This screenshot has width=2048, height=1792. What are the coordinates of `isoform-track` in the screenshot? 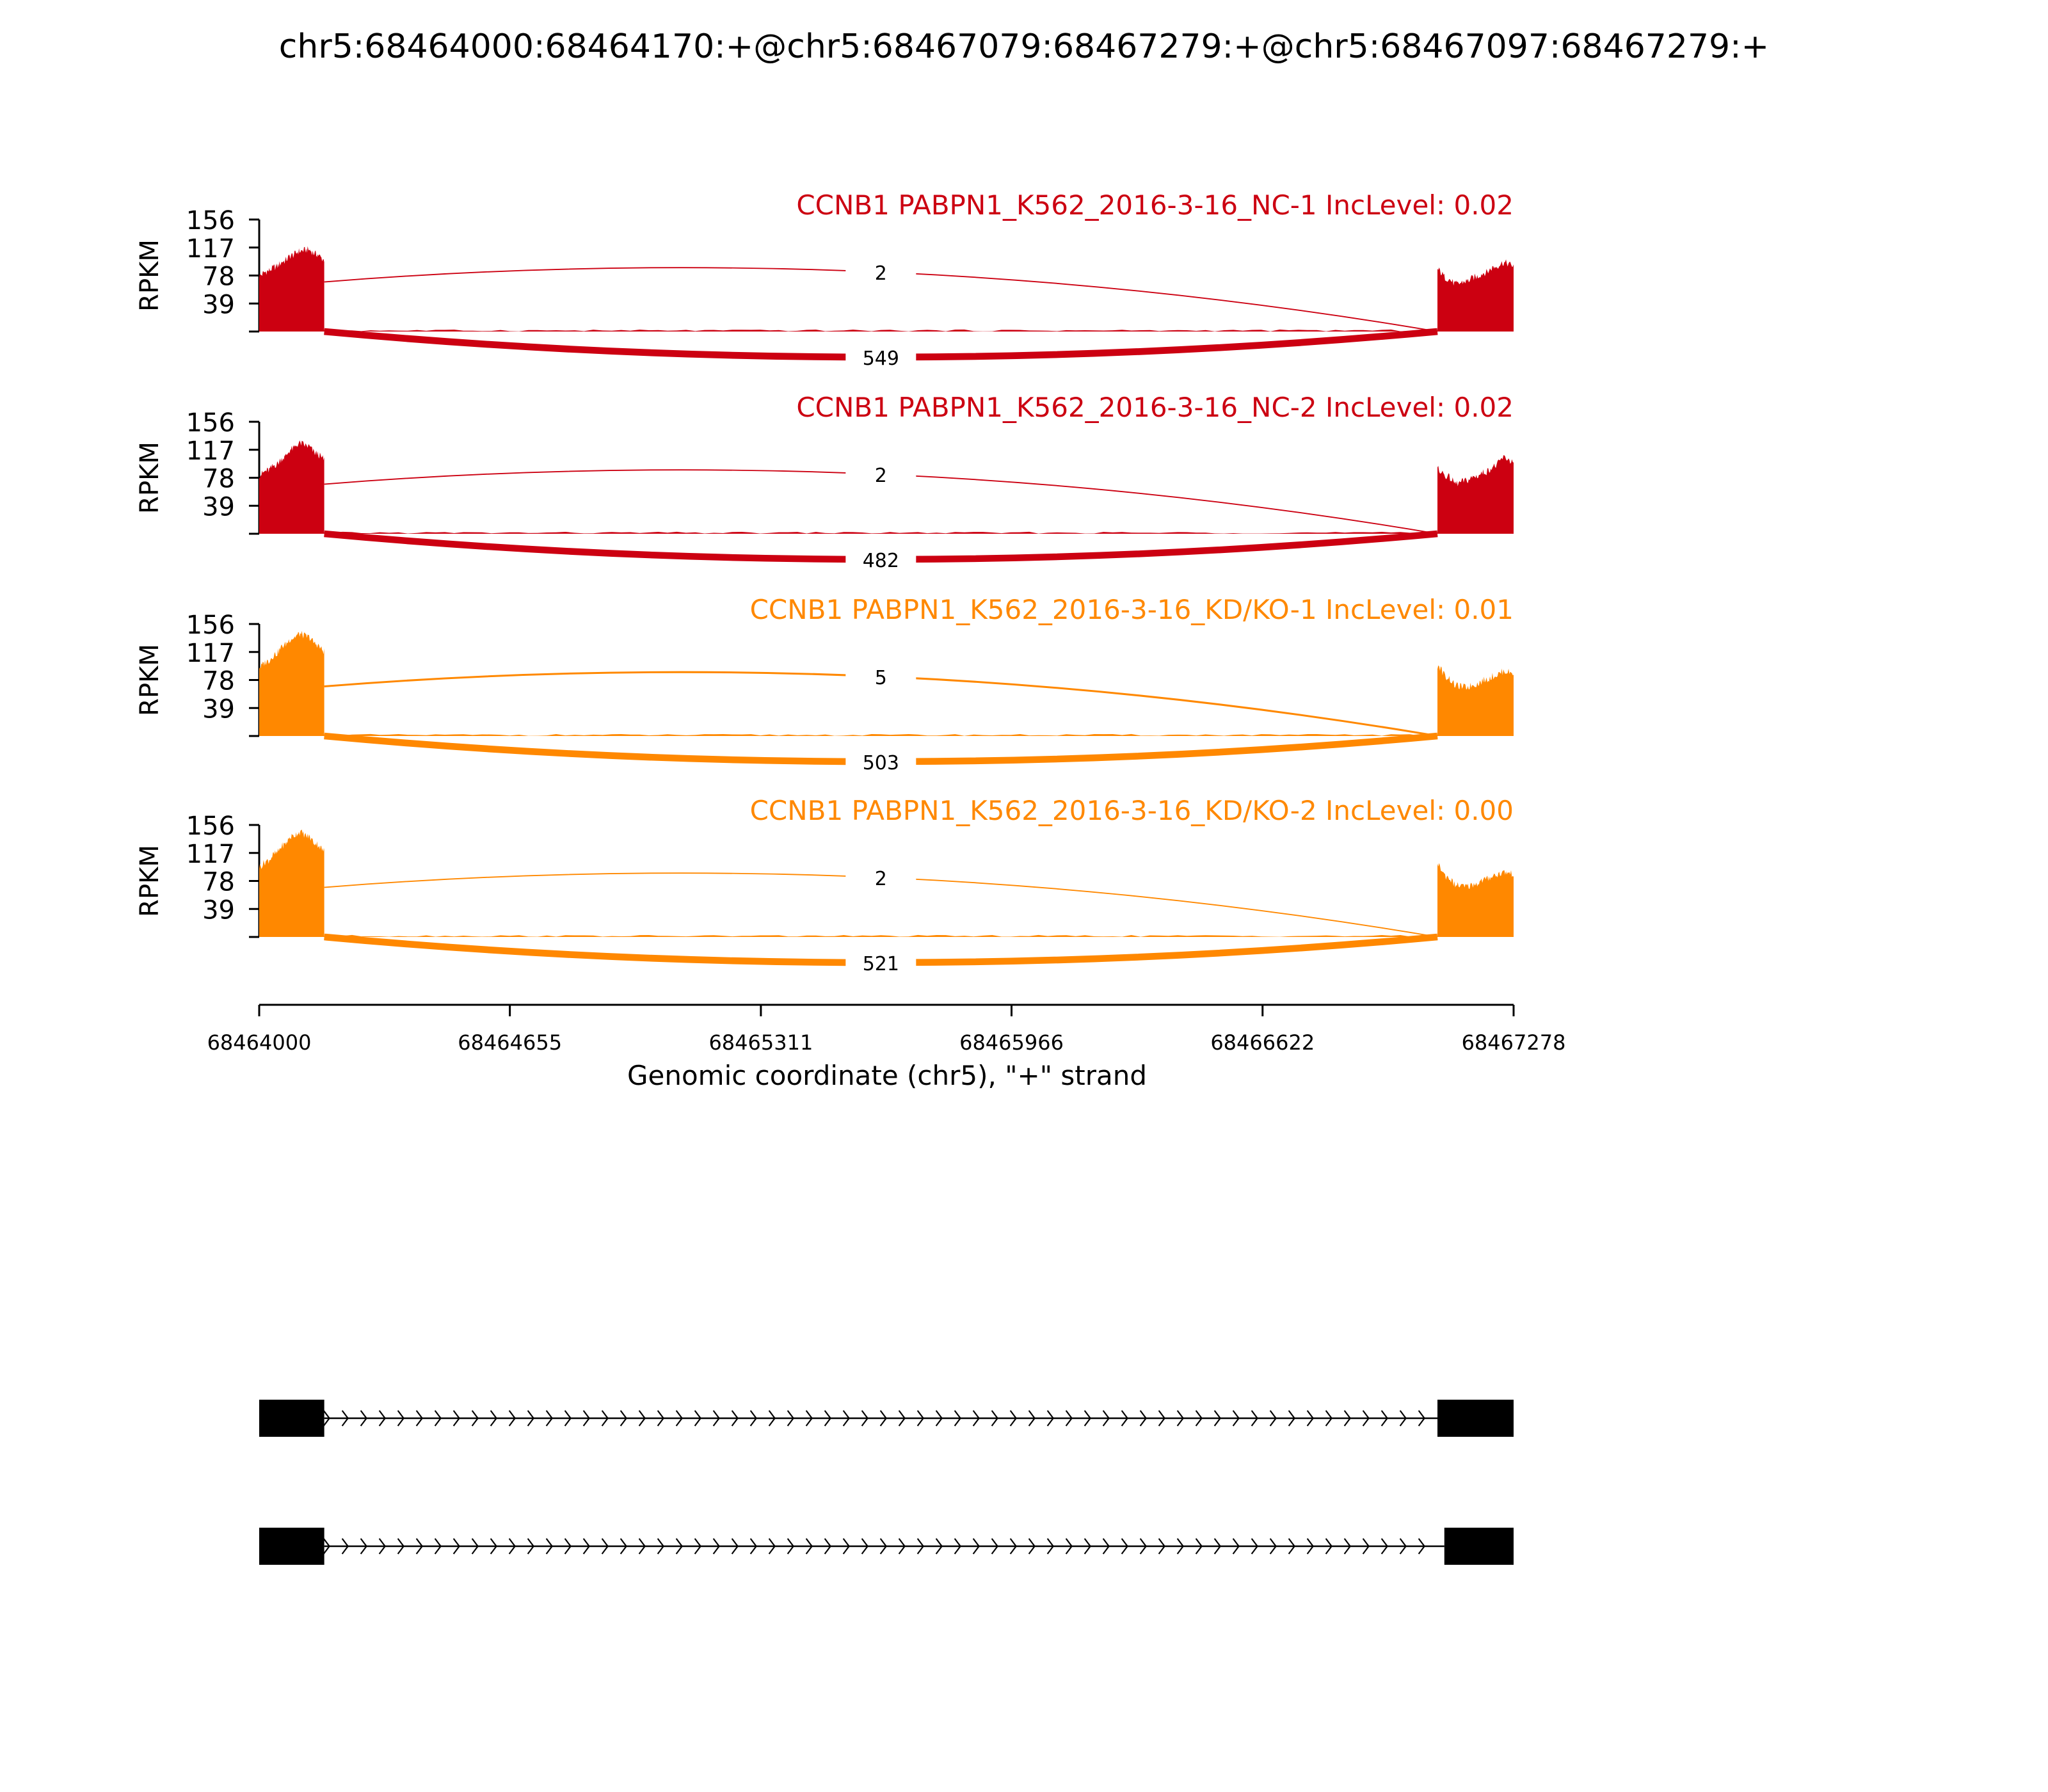 It's located at (886, 1482).